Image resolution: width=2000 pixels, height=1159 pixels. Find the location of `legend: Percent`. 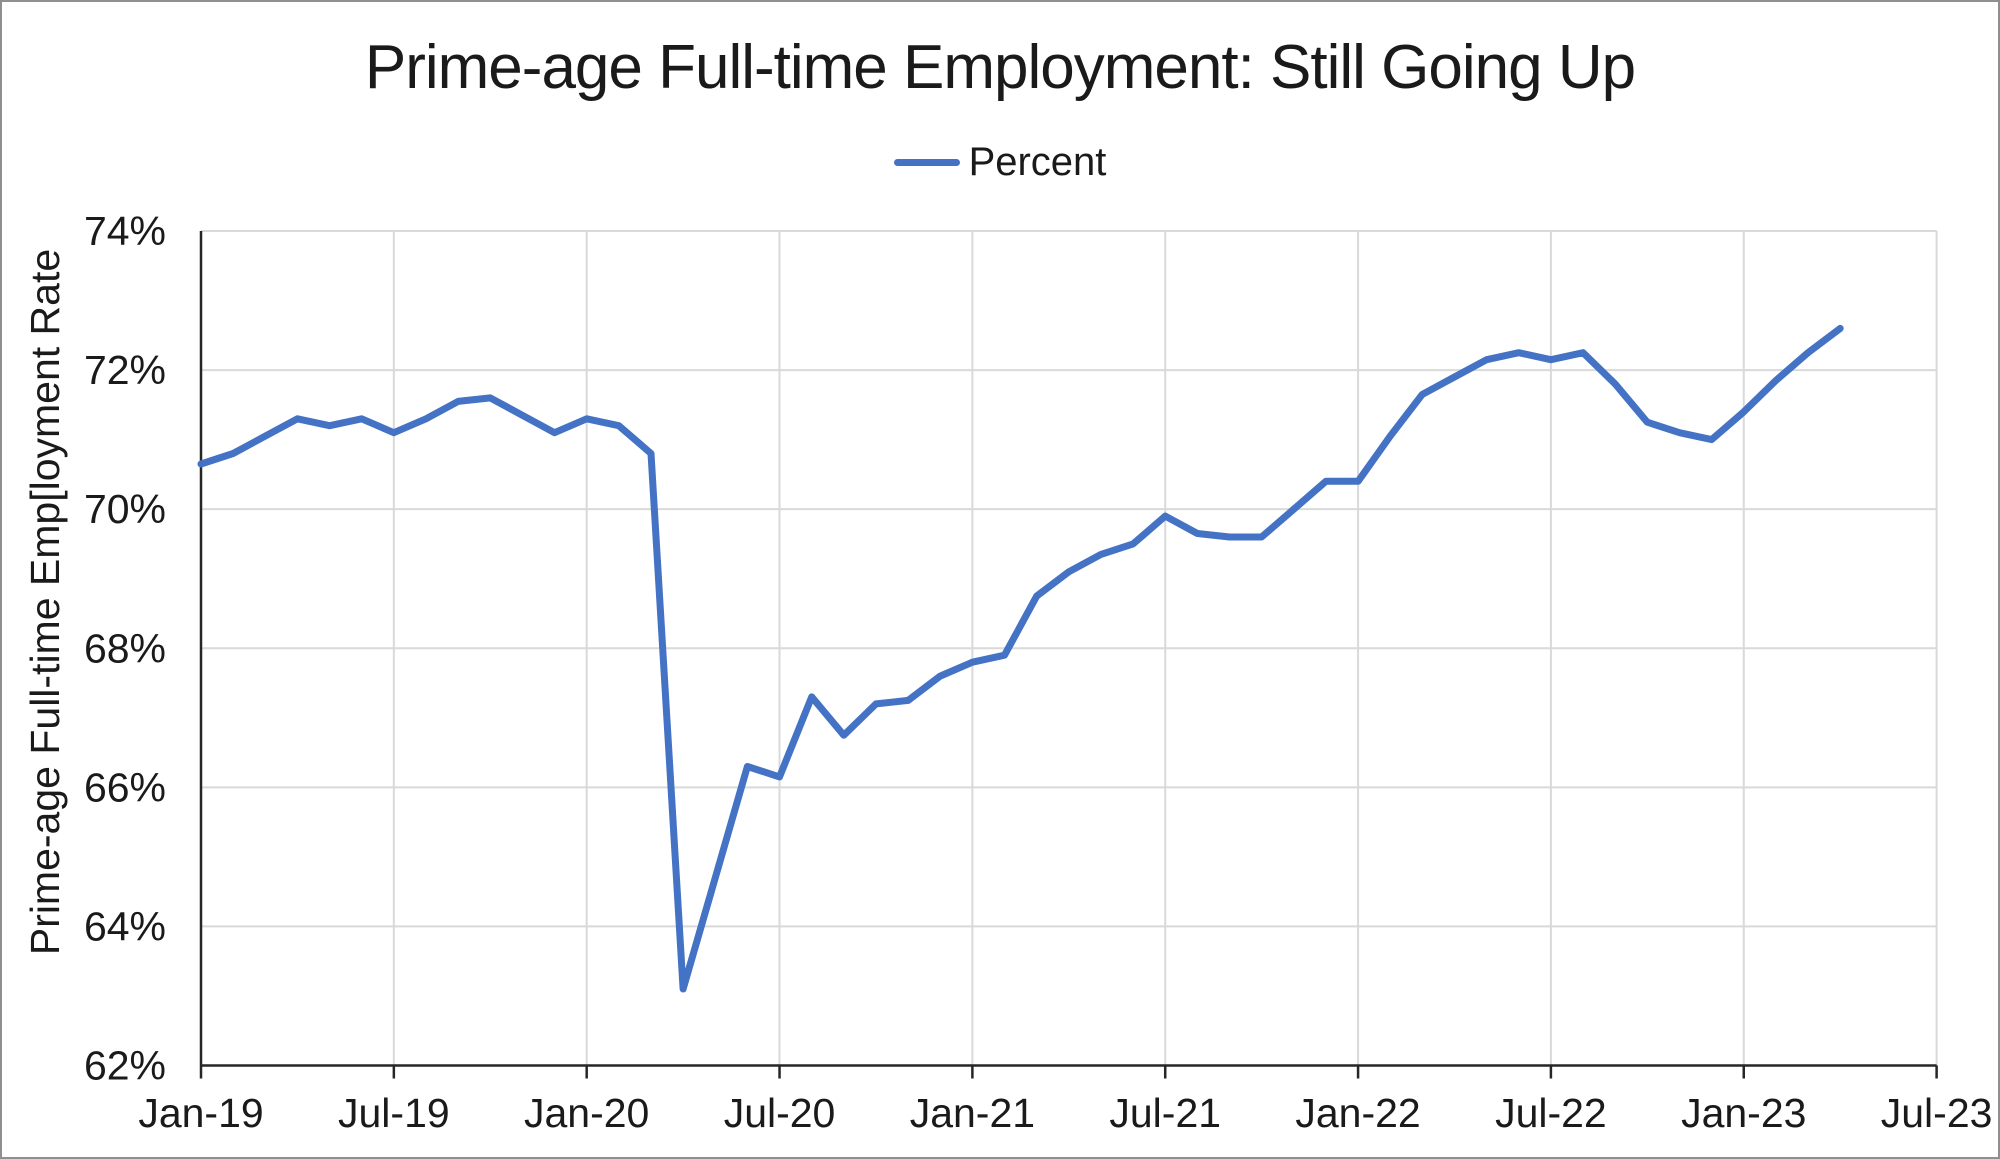

legend: Percent is located at coordinates (1000, 162).